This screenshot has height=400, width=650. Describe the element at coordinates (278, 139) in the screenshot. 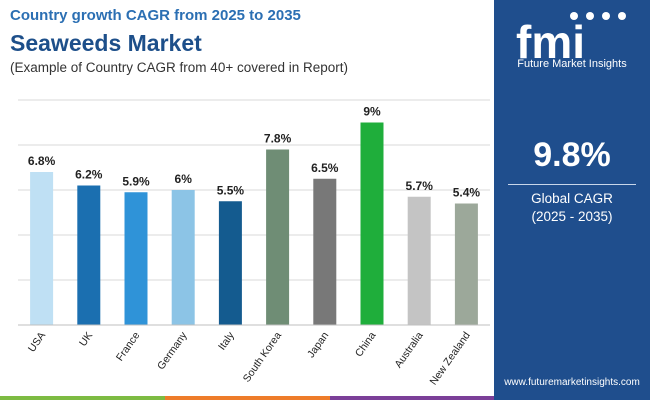

I see `data-label: 7.8%` at that location.